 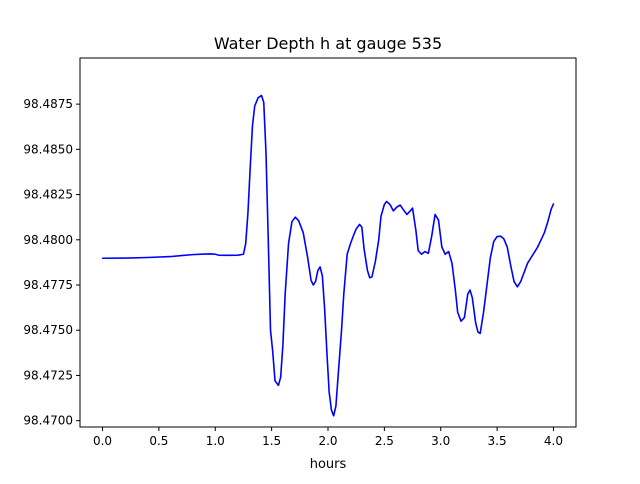 What do you see at coordinates (48, 421) in the screenshot?
I see `y-tick-label-0: 98.4700` at bounding box center [48, 421].